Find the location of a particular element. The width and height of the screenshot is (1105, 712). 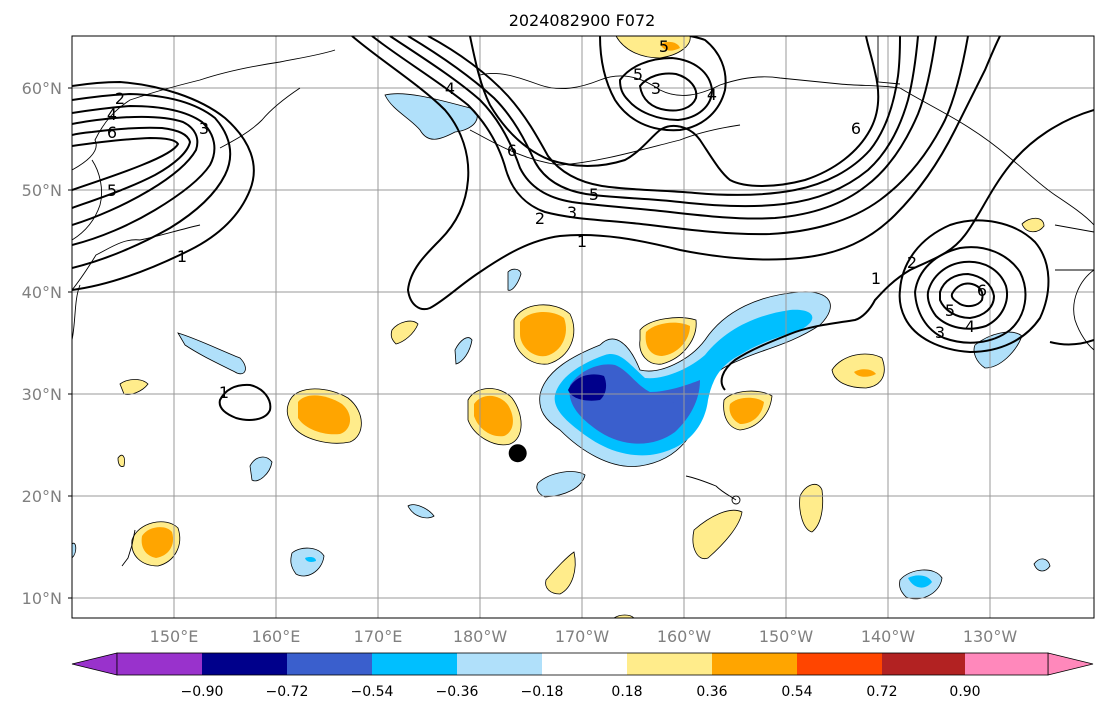

contour-3-north is located at coordinates (663, 128).